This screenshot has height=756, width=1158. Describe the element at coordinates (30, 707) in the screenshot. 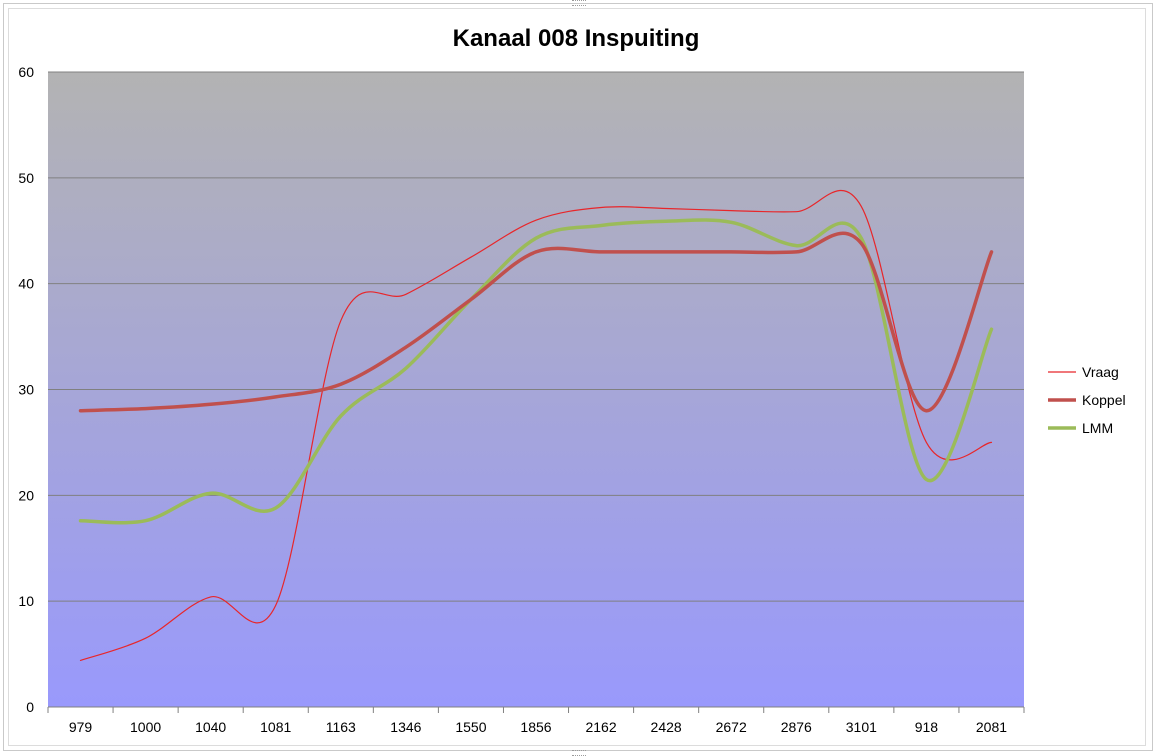

I see `y-tick-label: 0` at that location.